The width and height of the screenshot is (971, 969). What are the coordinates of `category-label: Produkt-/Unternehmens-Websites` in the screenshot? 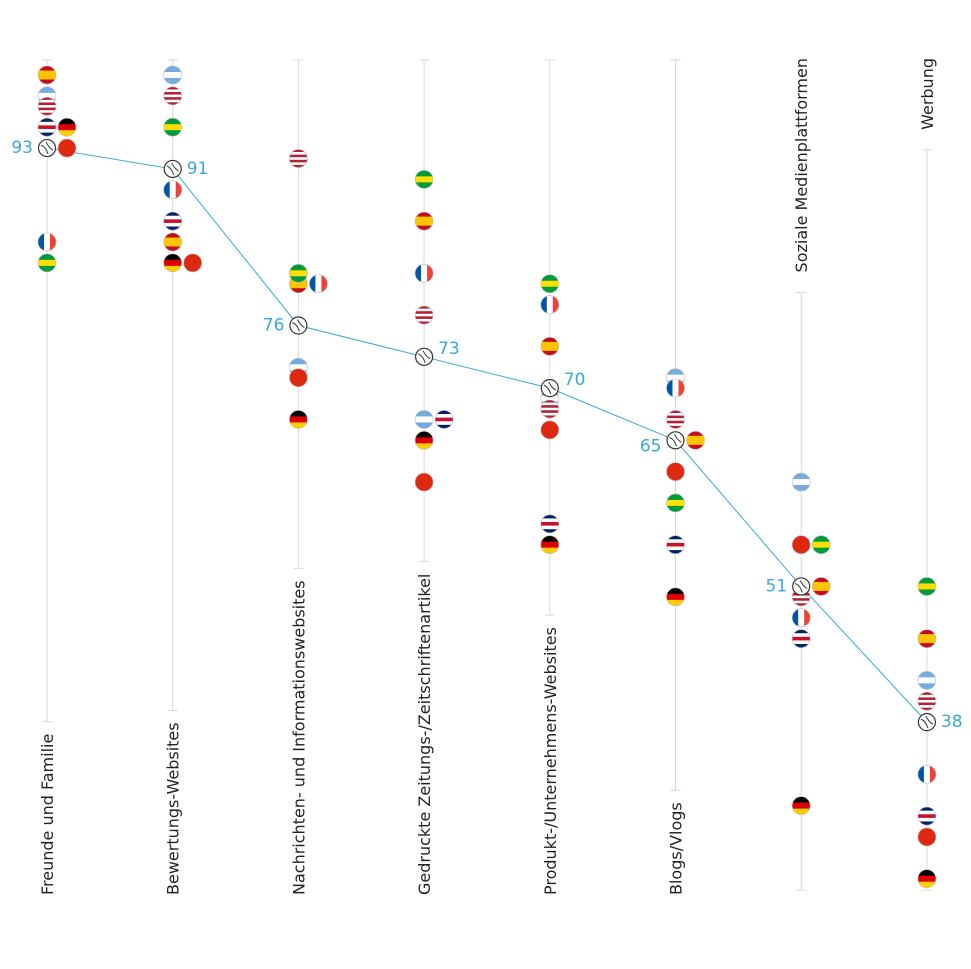 It's located at (550, 761).